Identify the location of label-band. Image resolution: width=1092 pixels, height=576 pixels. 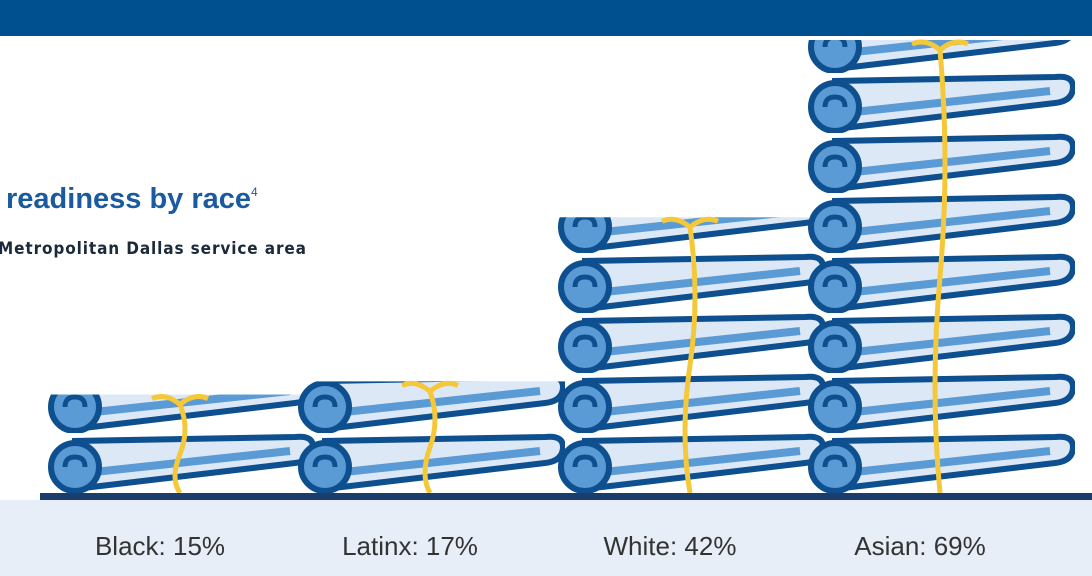
(546, 538).